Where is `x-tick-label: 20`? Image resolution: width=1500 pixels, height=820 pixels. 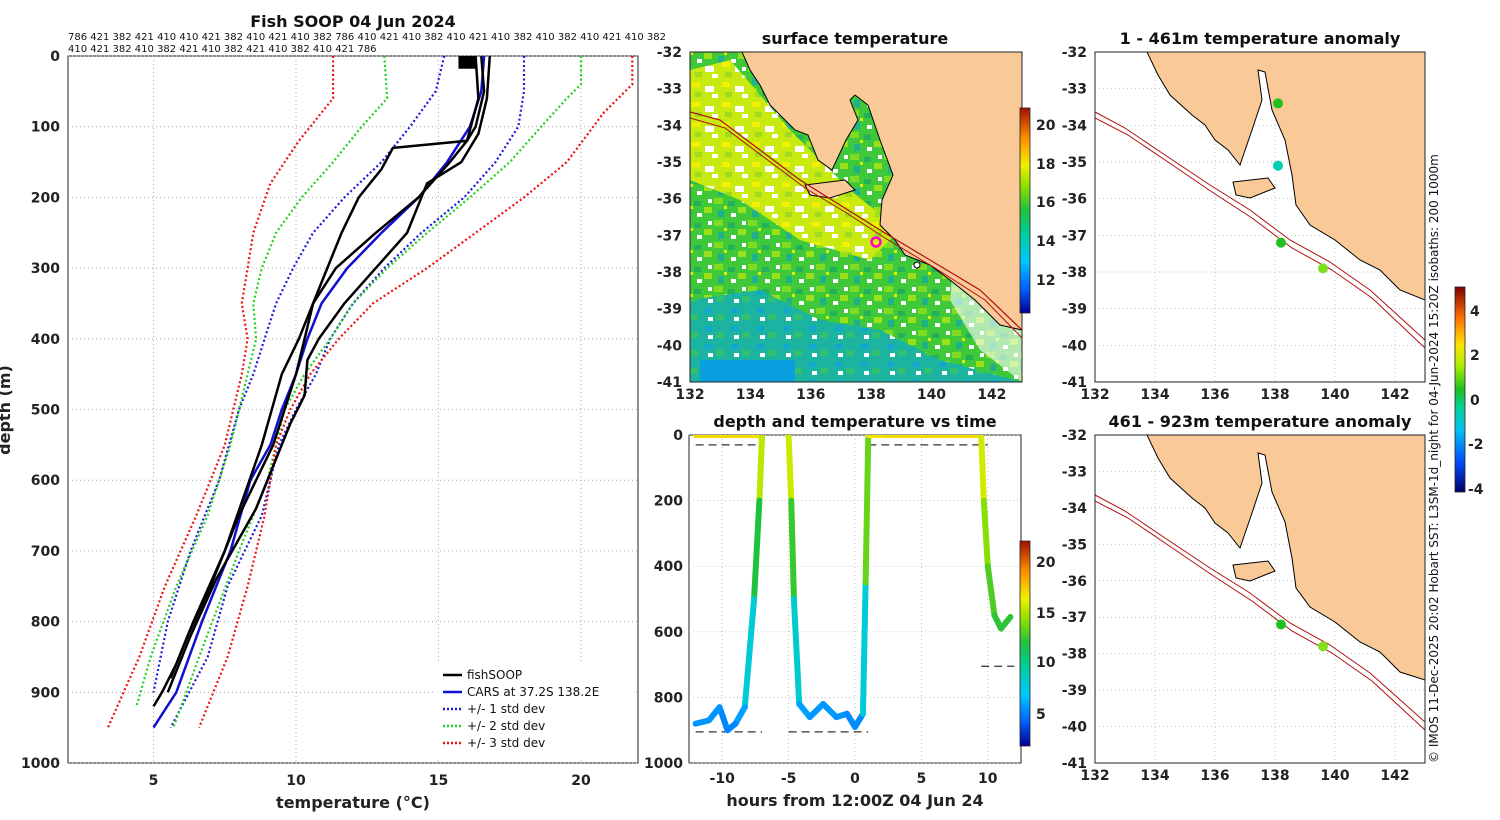
x-tick-label: 20 is located at coordinates (581, 781).